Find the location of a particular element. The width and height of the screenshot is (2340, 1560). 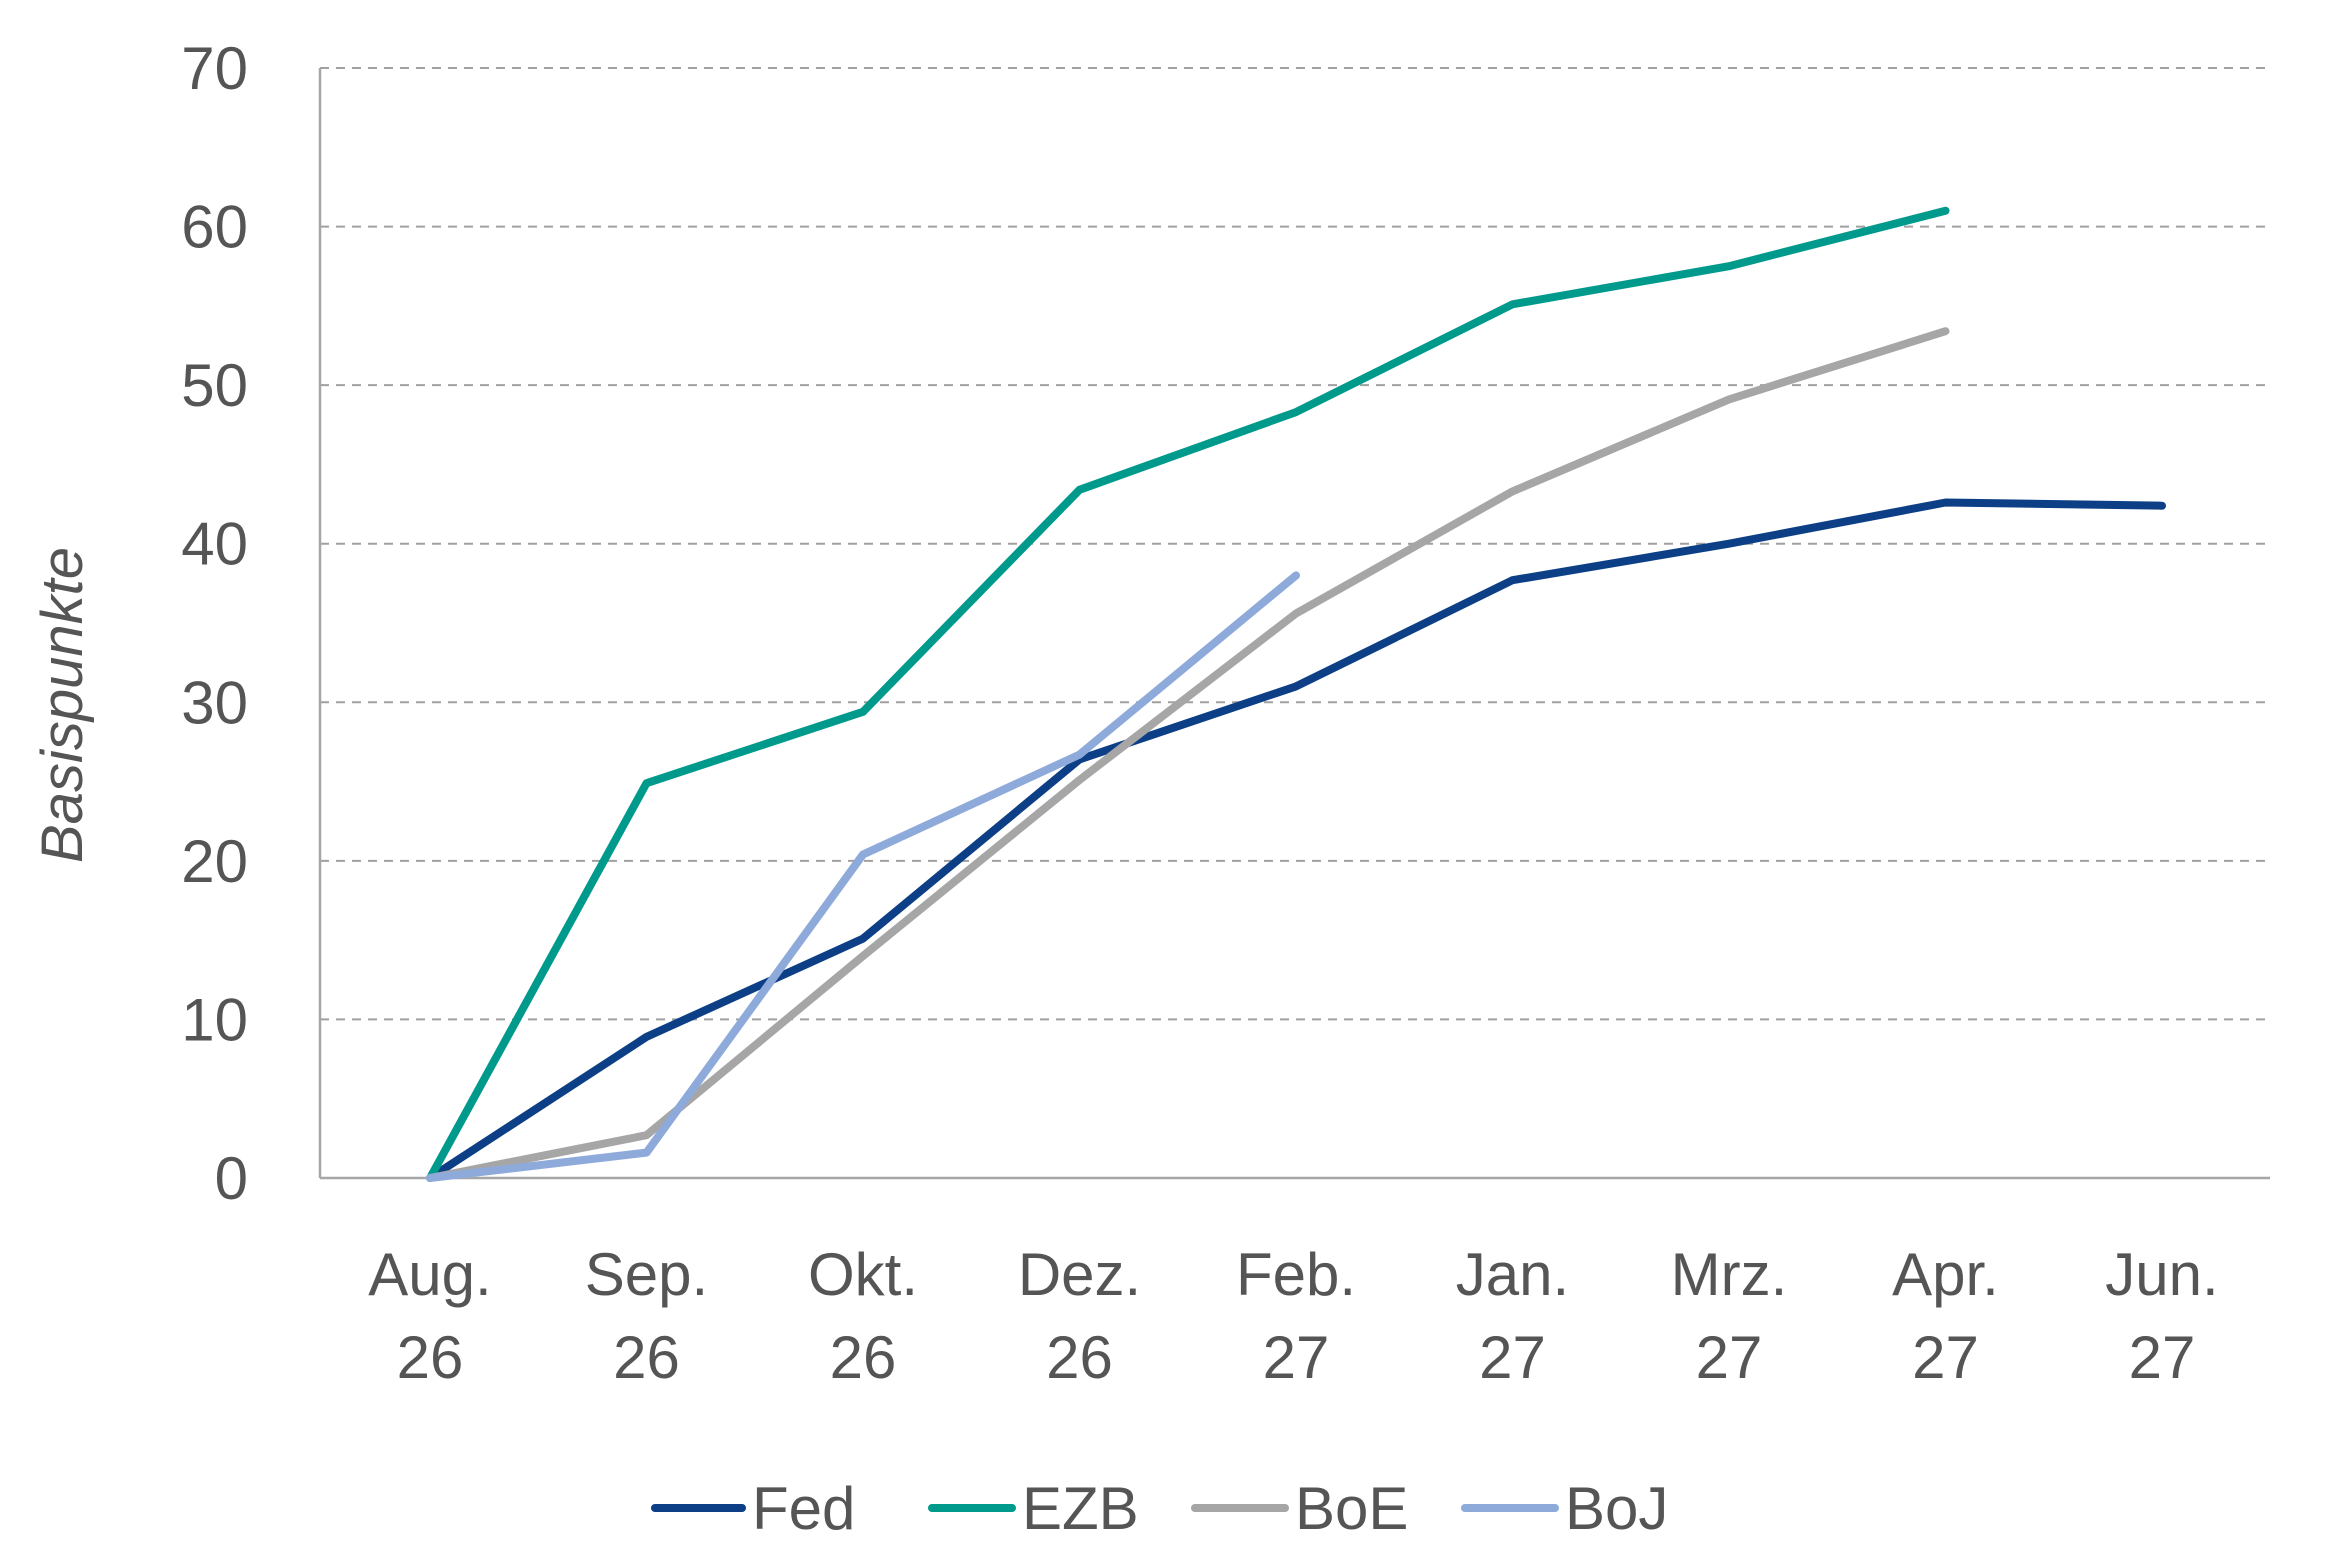

x-tick-label: Jan. 27 is located at coordinates (1512, 1316).